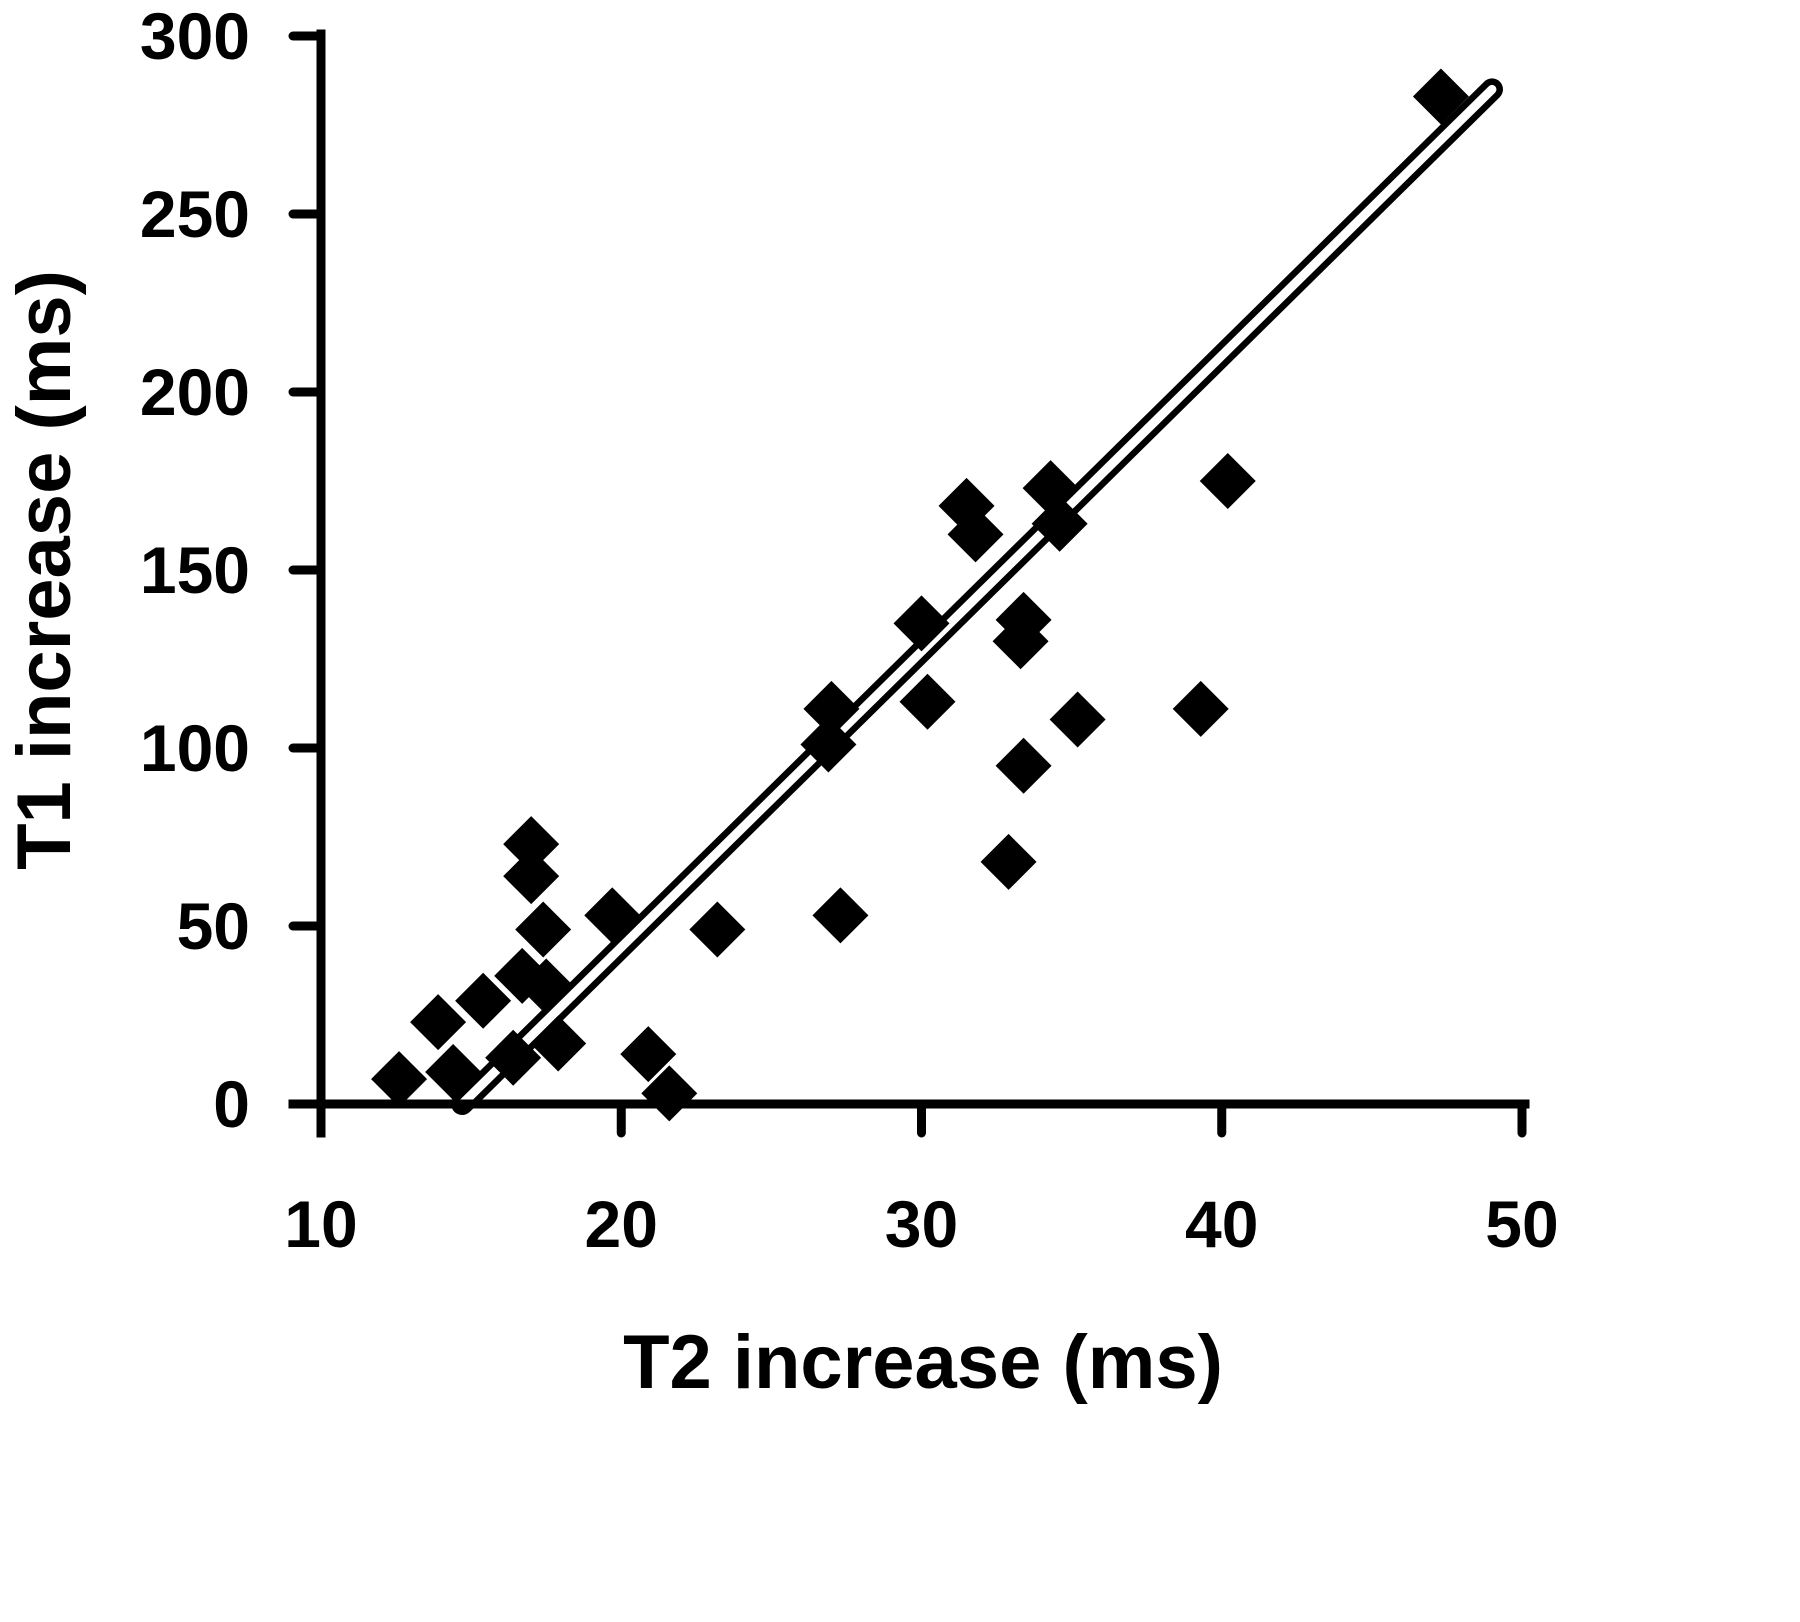 This screenshot has height=1622, width=1800. Describe the element at coordinates (320, 1224) in the screenshot. I see `x-tick-label: 10` at that location.